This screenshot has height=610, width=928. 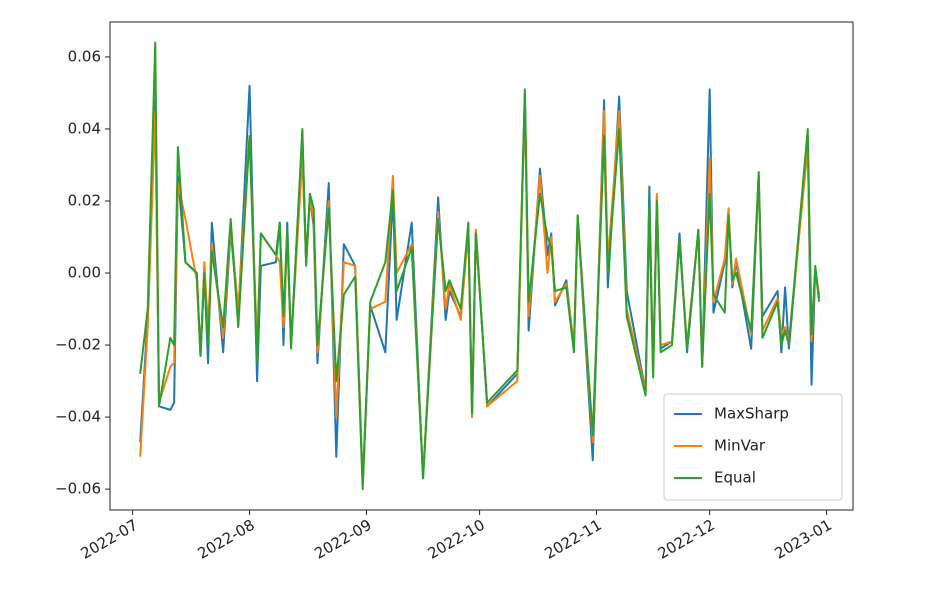 I want to click on x-tick-label: 2023-01, so click(x=803, y=539).